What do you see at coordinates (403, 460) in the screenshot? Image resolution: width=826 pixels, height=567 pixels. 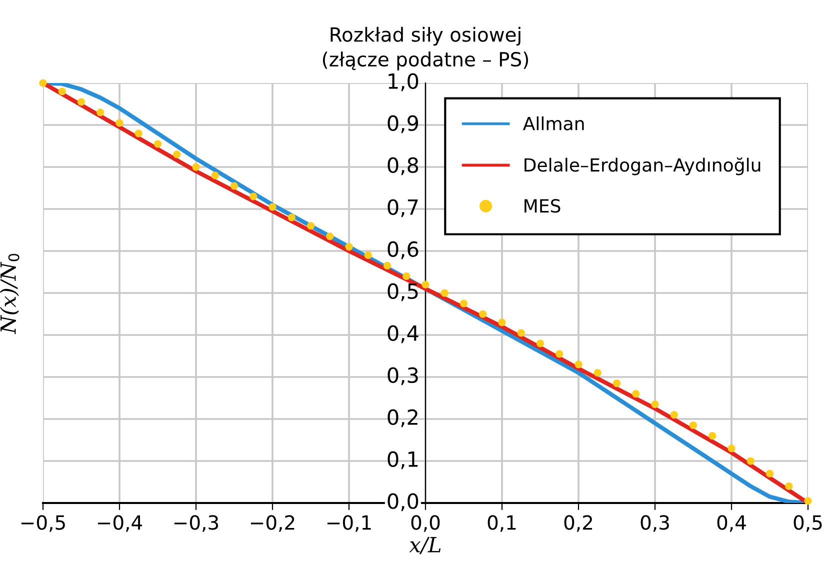 I see `y-tick-label: 0,1` at bounding box center [403, 460].